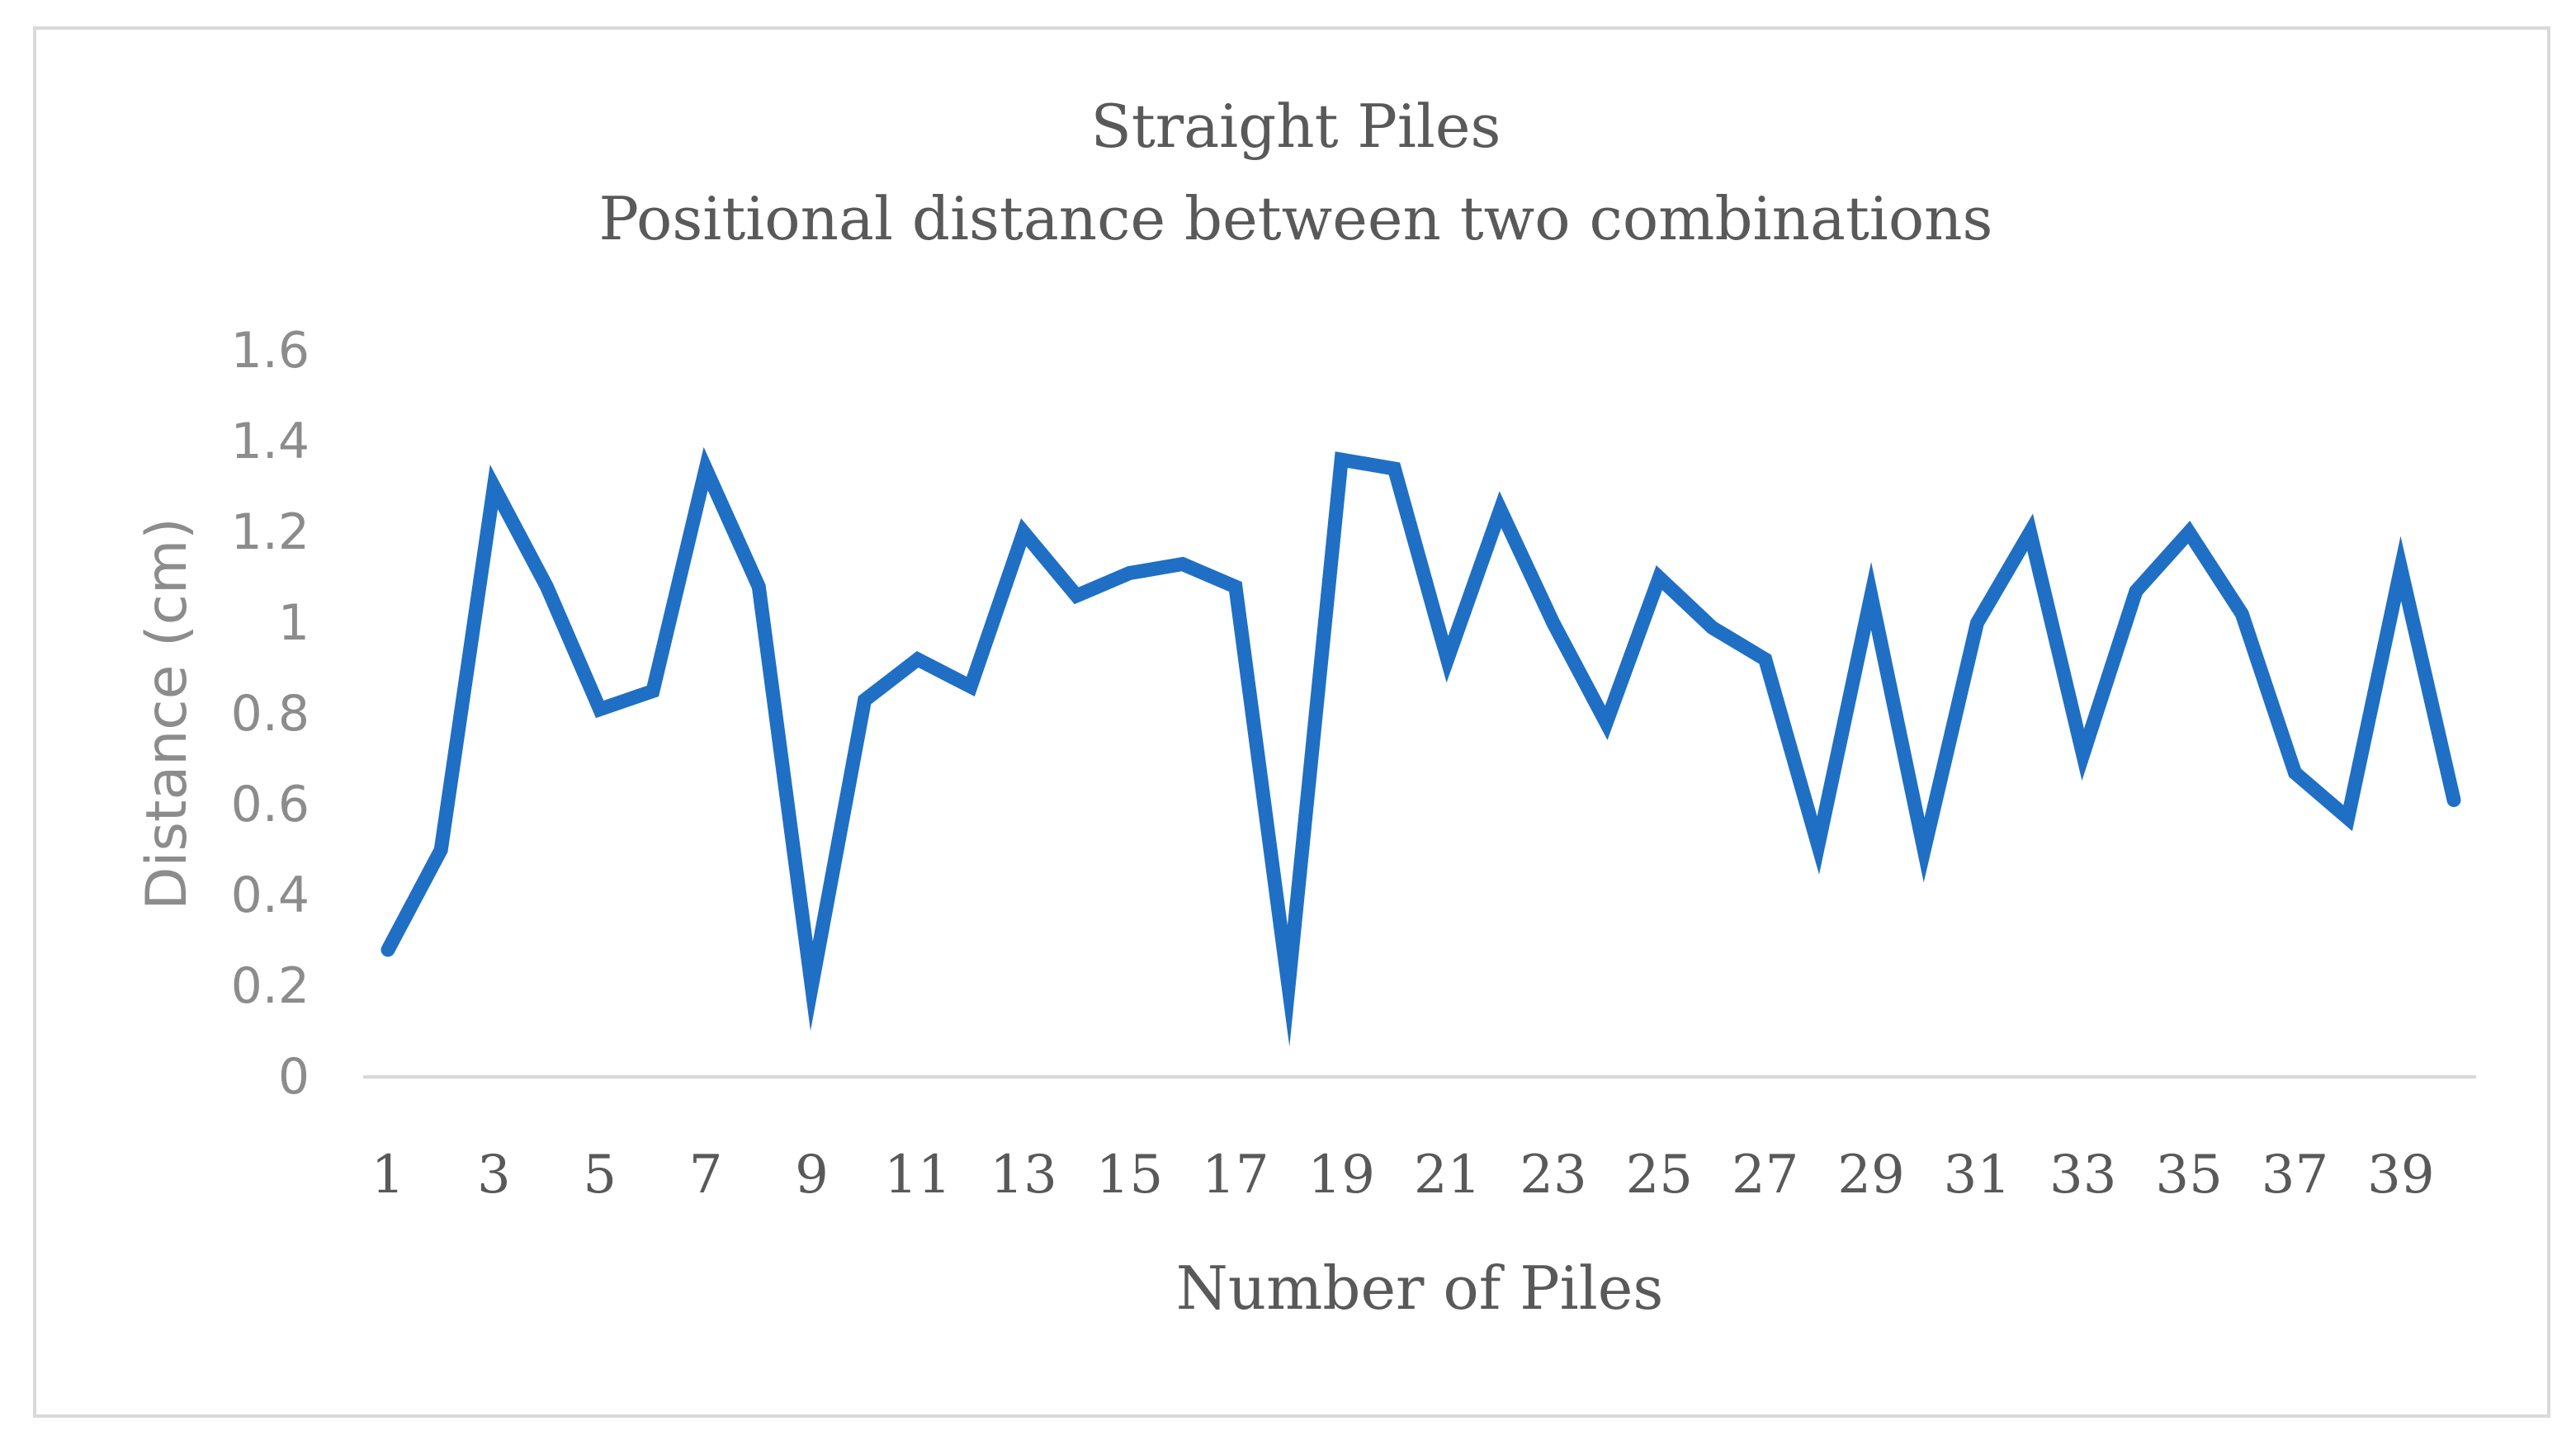 The image size is (2576, 1454). I want to click on y-tick-label: 0.8, so click(270, 714).